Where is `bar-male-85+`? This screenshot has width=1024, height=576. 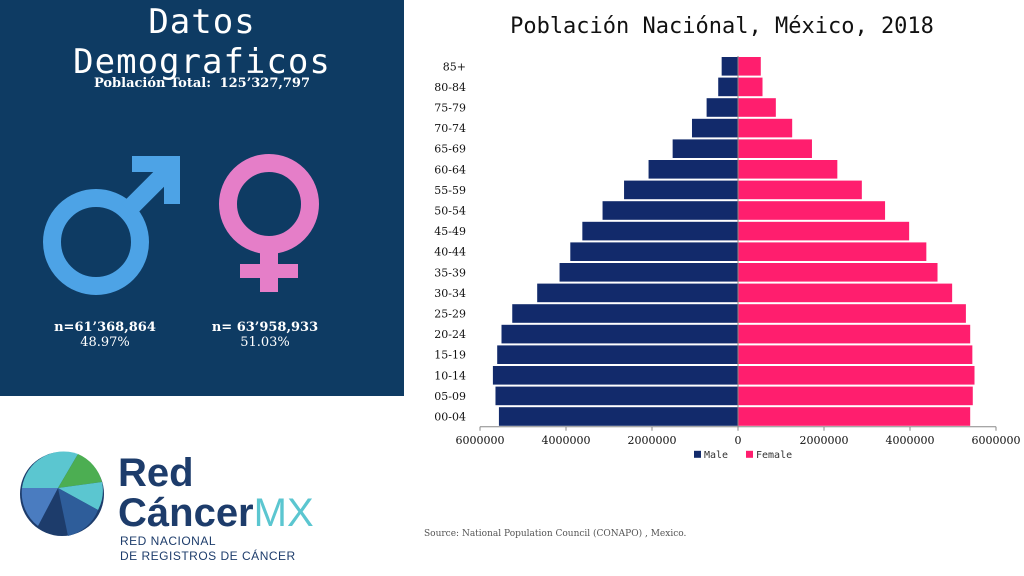 bar-male-85+ is located at coordinates (729, 66).